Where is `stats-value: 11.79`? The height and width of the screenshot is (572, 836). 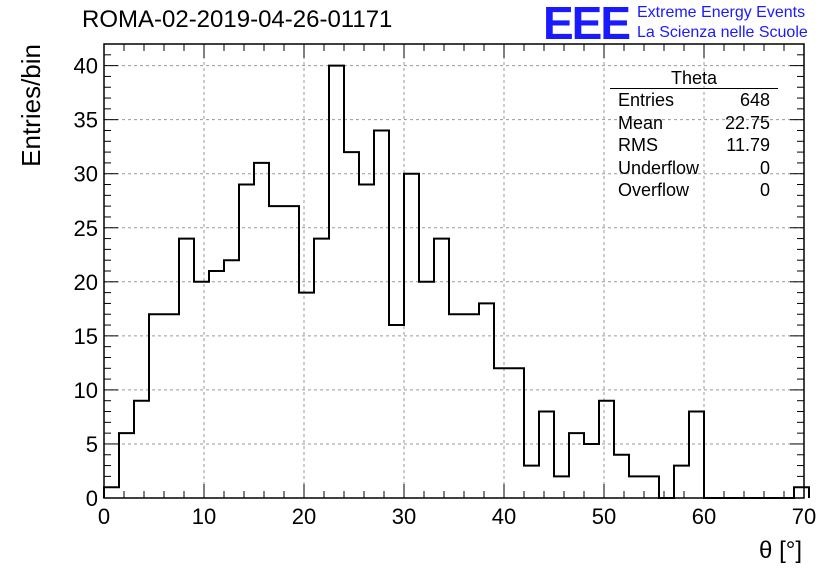
stats-value: 11.79 is located at coordinates (748, 145).